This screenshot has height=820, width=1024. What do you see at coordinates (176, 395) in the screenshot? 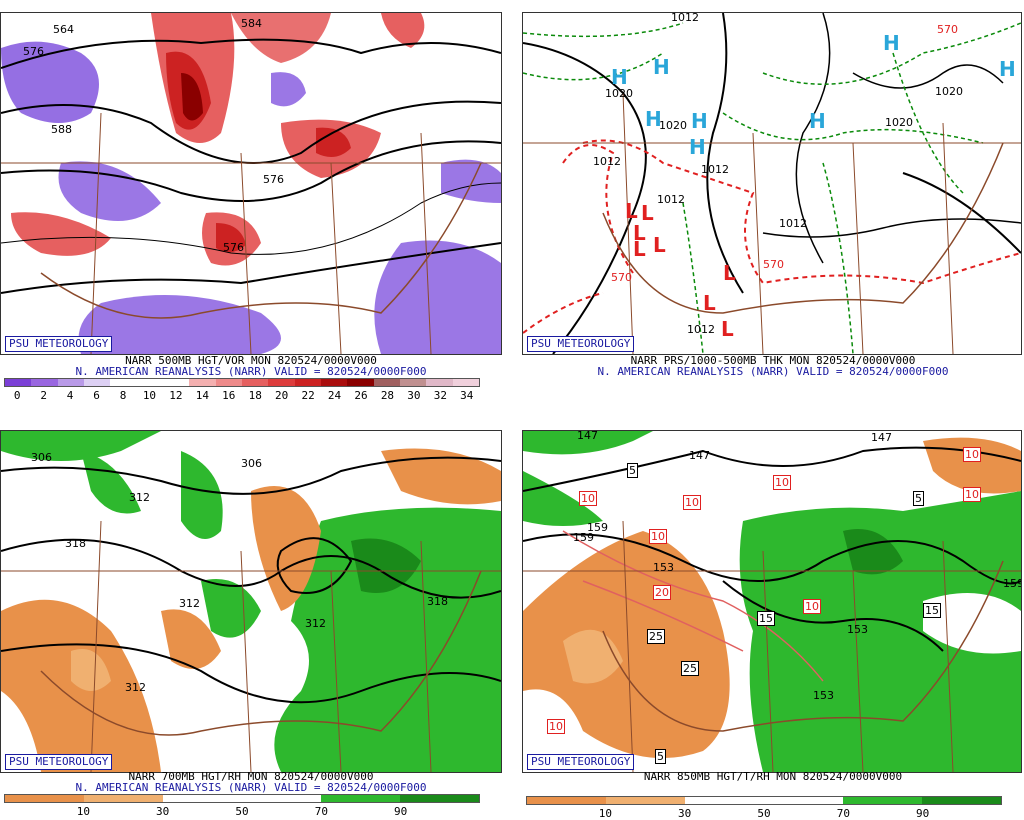
I see `colorbar-tick-label: 12` at bounding box center [176, 395].